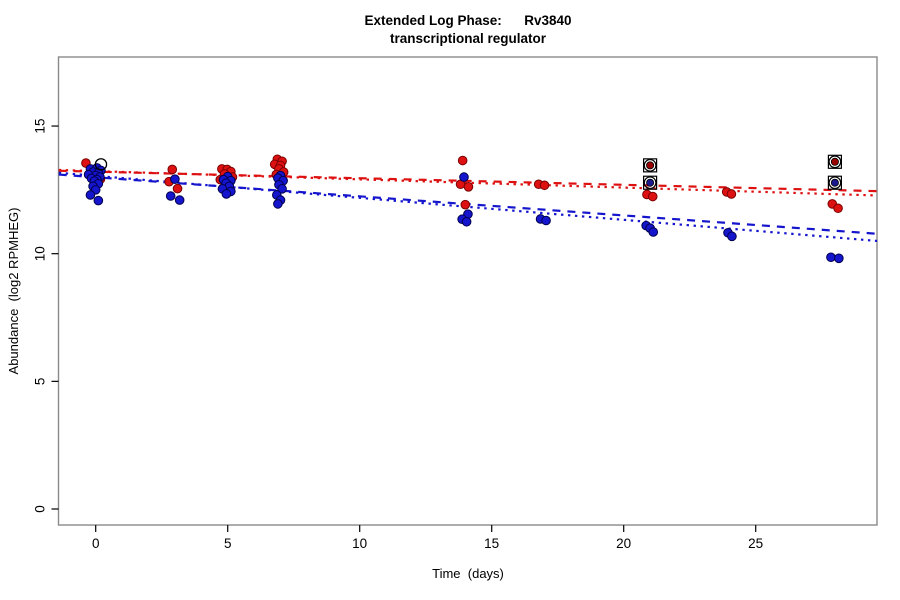 This screenshot has width=900, height=600. What do you see at coordinates (468, 573) in the screenshot?
I see `x-axis-label: Time (days)` at bounding box center [468, 573].